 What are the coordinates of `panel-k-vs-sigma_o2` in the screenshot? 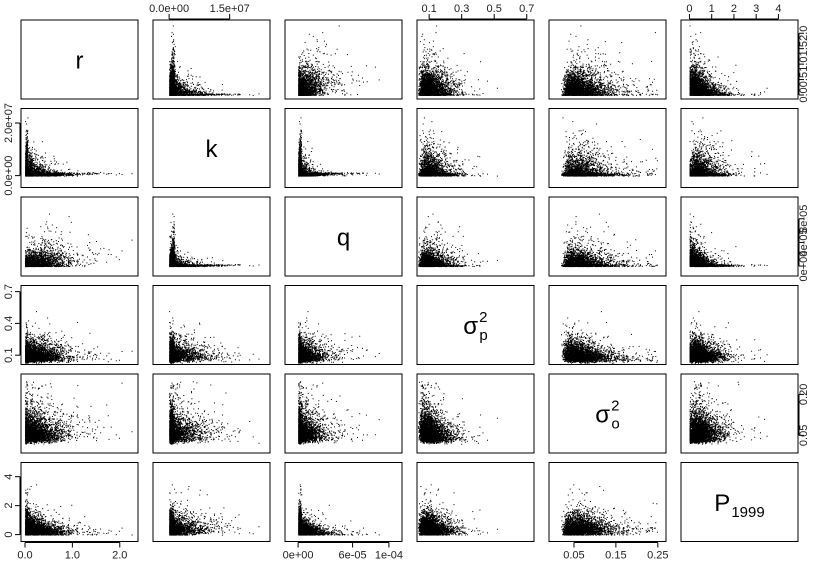 It's located at (607, 148).